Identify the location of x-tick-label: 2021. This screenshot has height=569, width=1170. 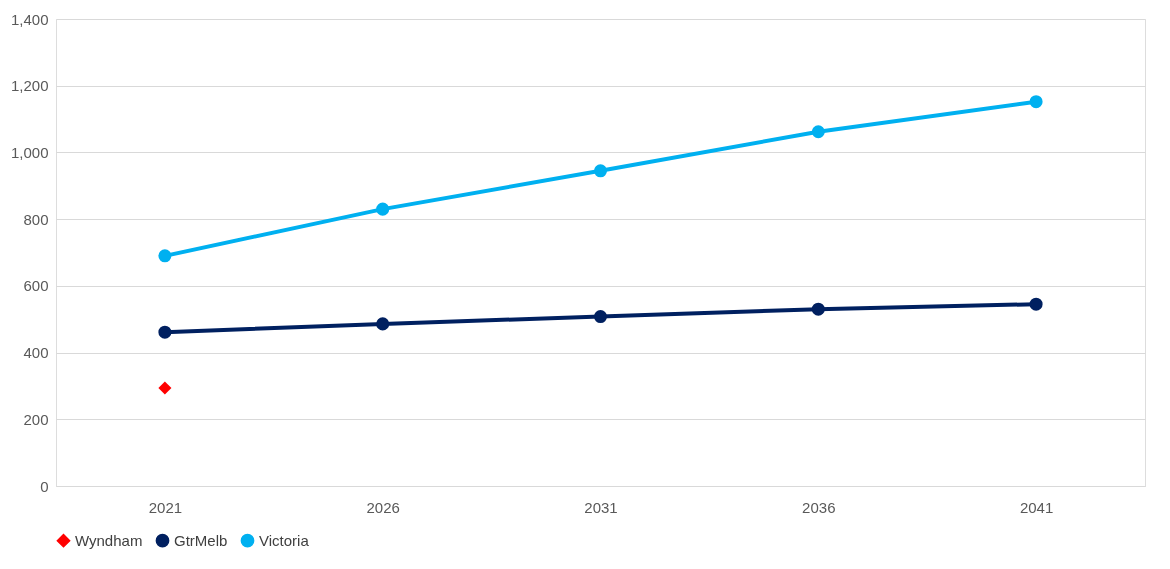
(165, 507).